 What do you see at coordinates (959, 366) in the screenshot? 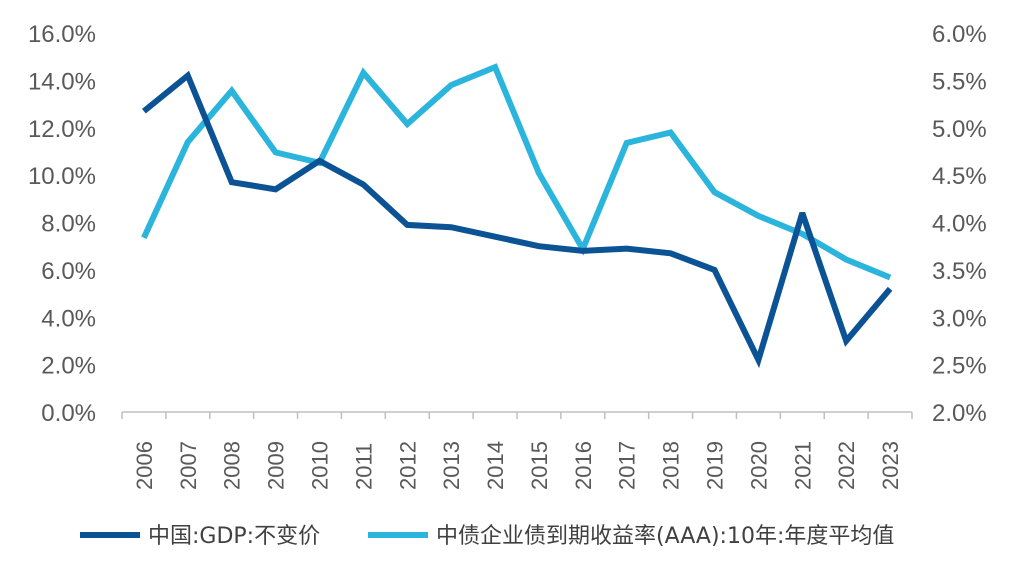
I see `right-tick-label: 2.5%` at bounding box center [959, 366].